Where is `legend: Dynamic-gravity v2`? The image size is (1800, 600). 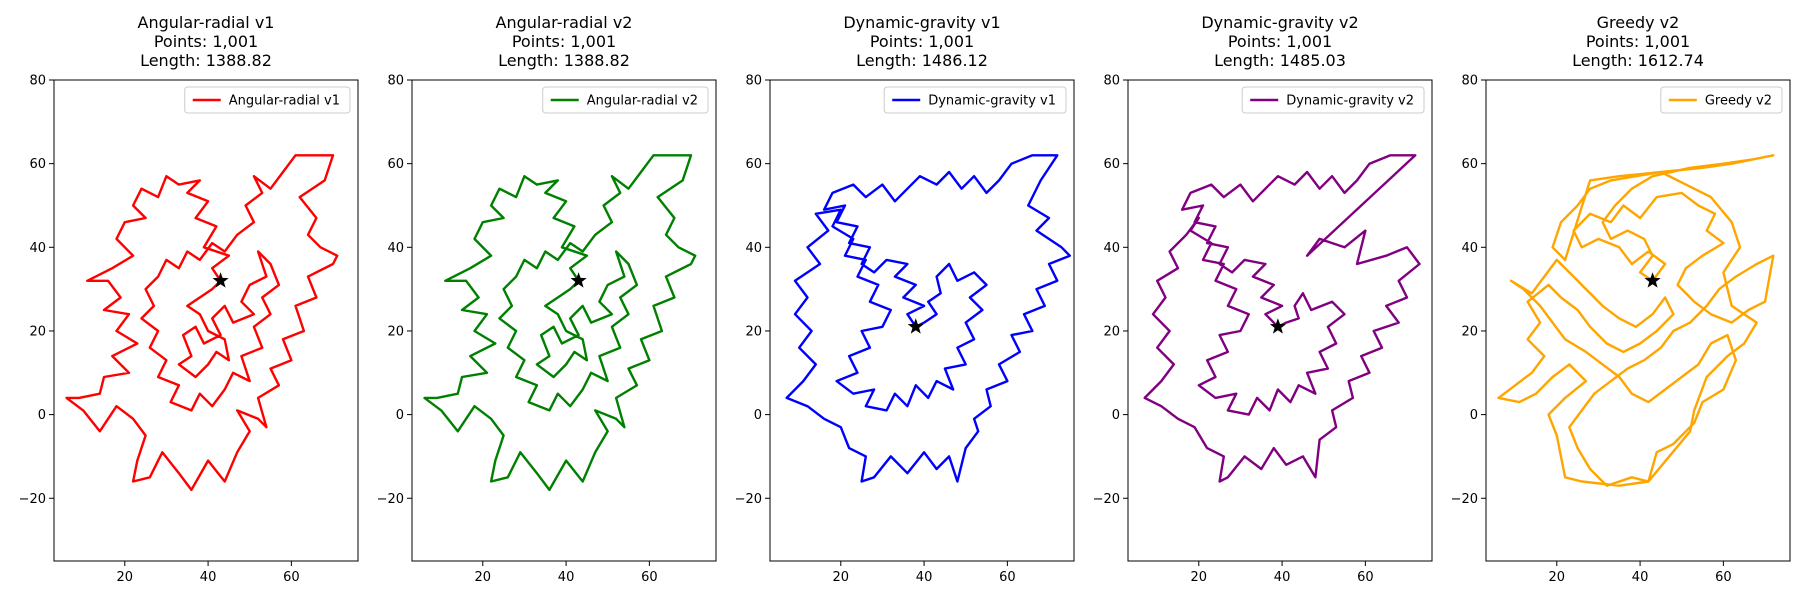
legend: Dynamic-gravity v2 is located at coordinates (1333, 100).